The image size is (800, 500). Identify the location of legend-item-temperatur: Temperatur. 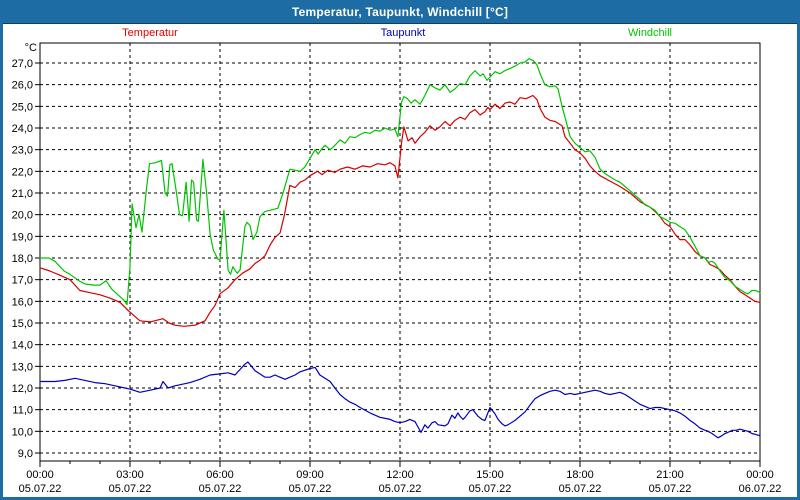
(150, 33).